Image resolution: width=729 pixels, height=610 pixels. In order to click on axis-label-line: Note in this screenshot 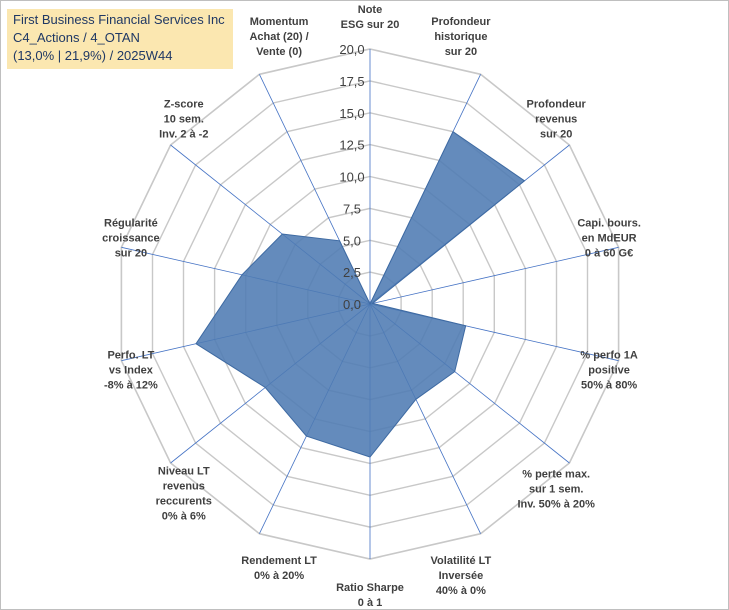, I will do `click(370, 10)`.